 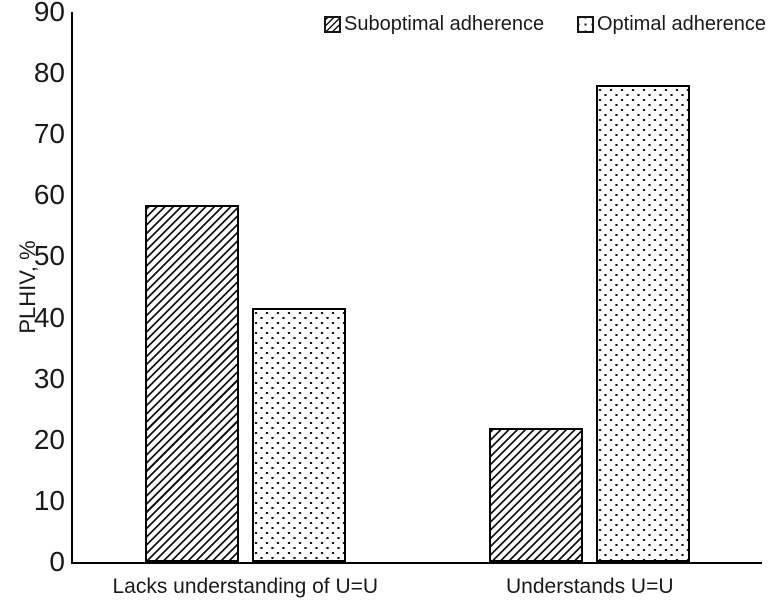 I want to click on y-axis-tick-labels: 0 10 20 30 40 50 60 70 80 90, so click(x=32, y=301).